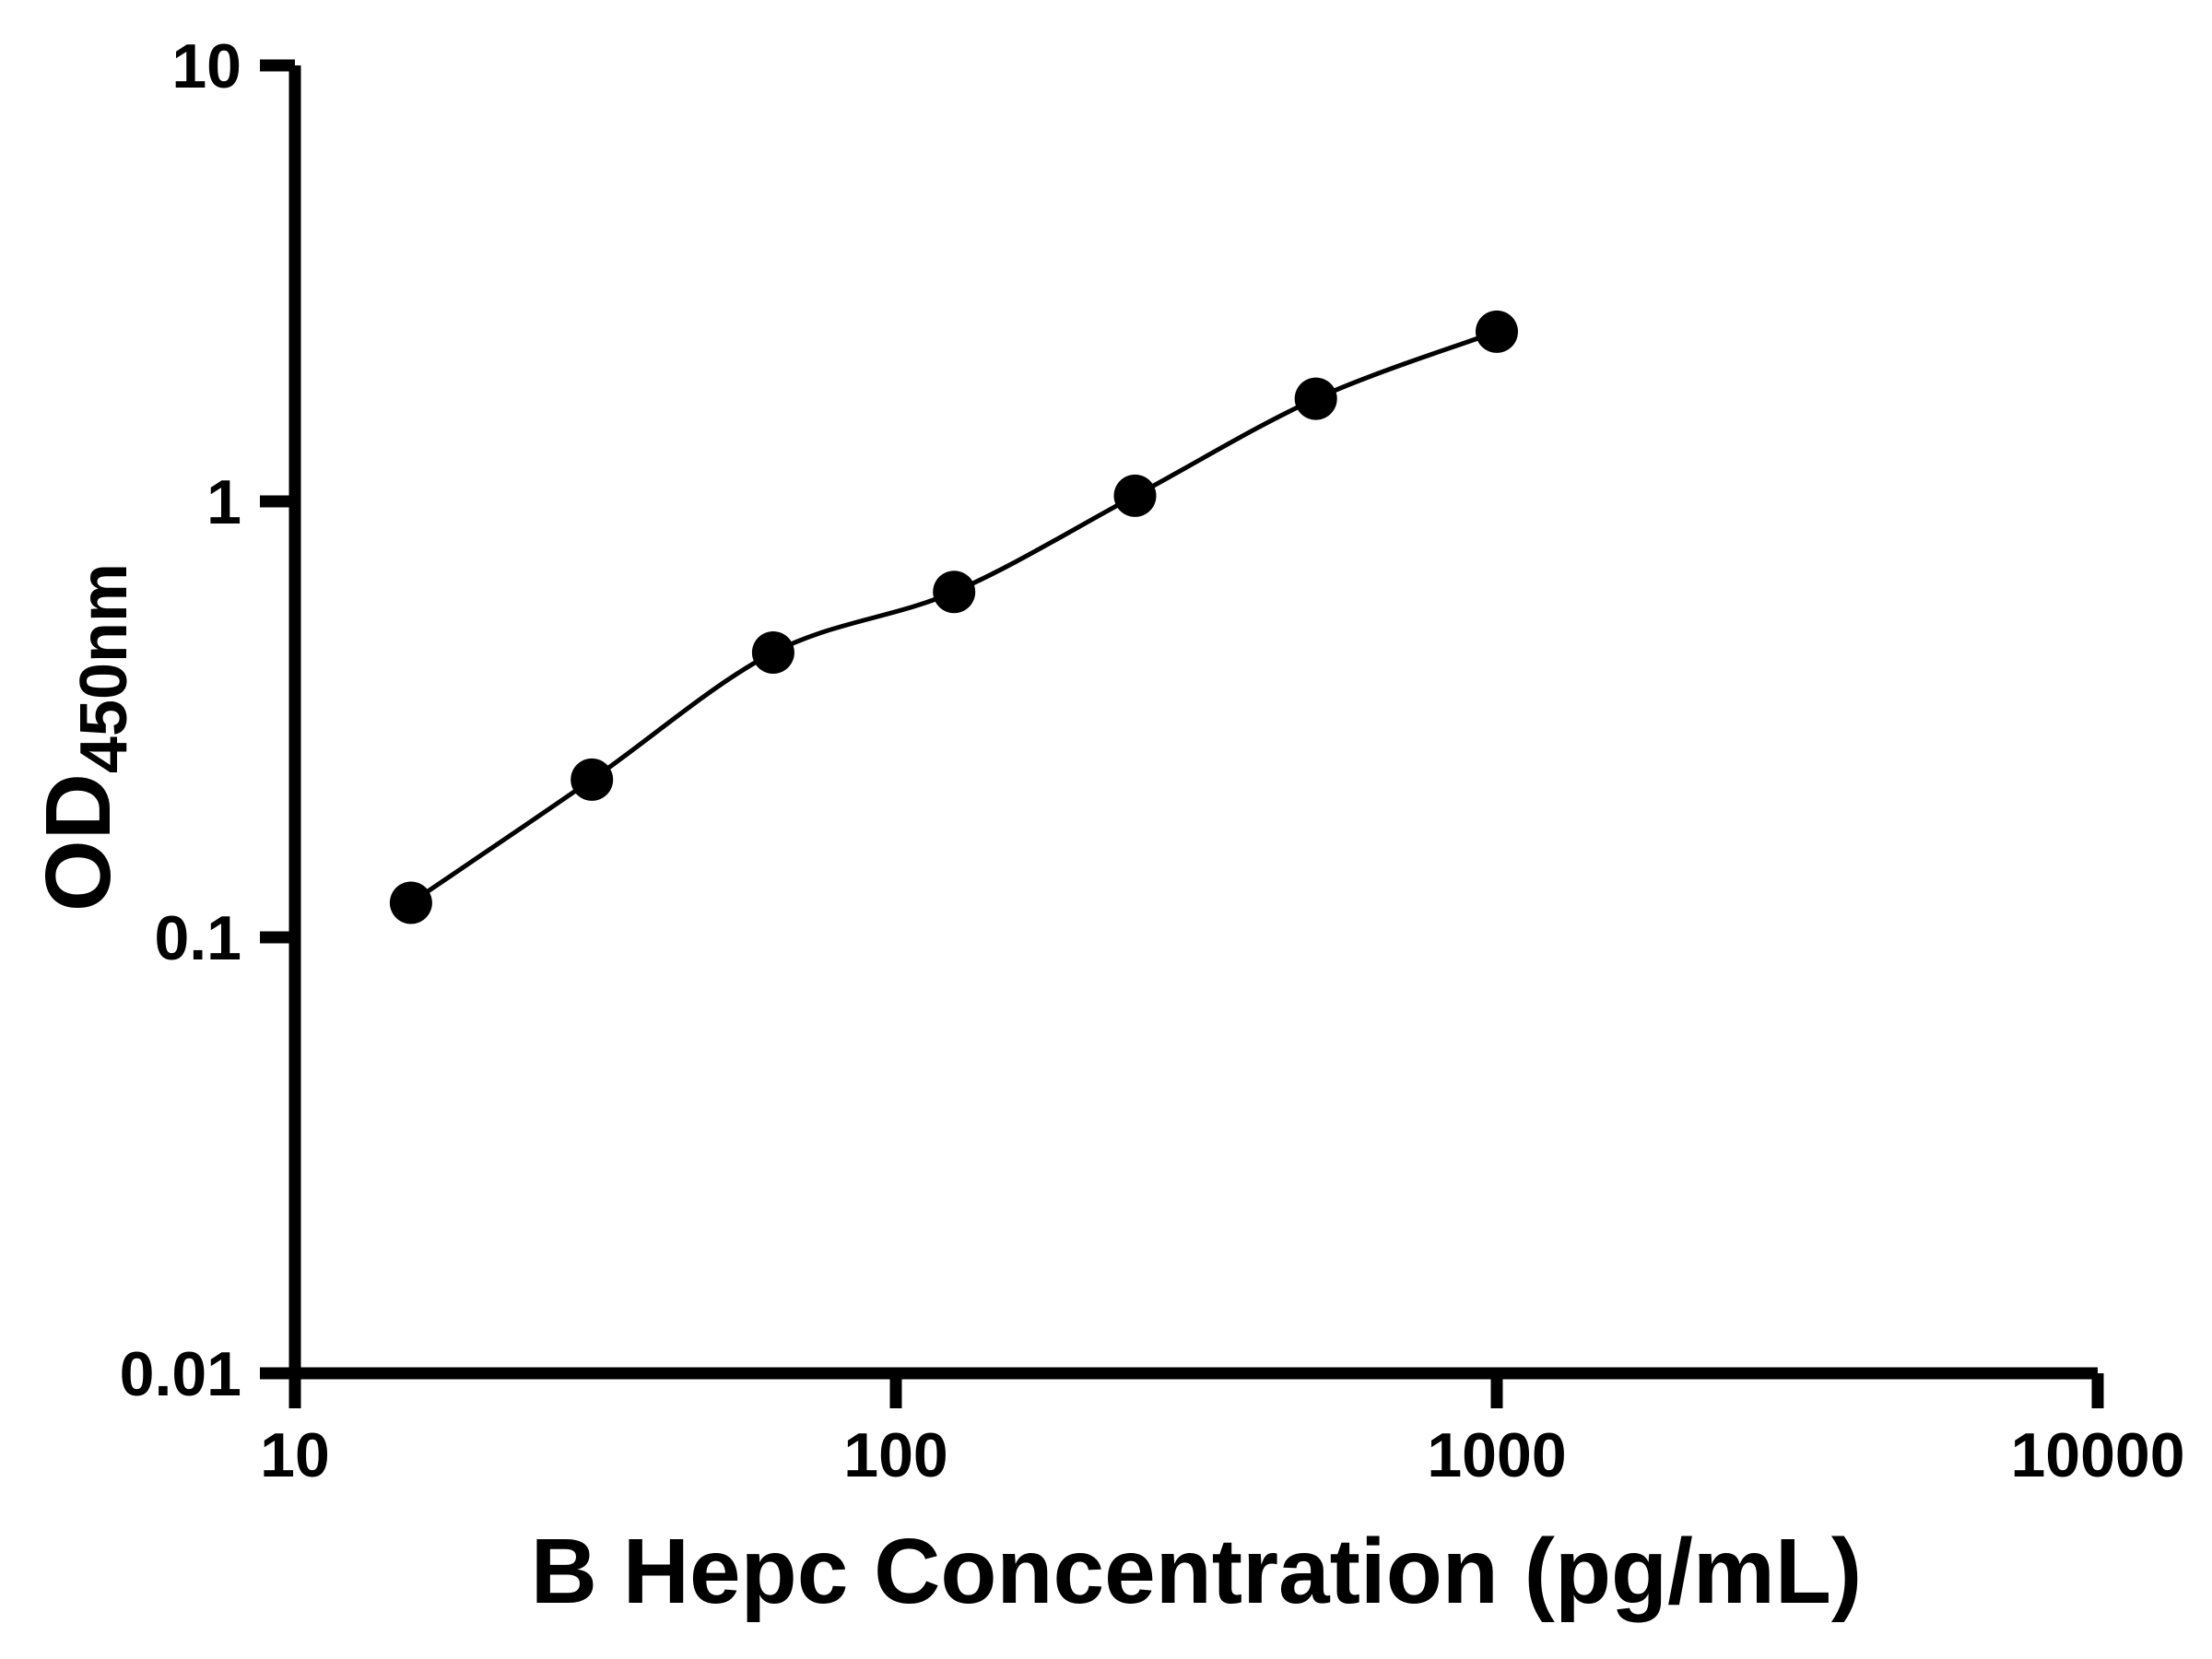  Describe the element at coordinates (295, 1455) in the screenshot. I see `x-axis-tick-label: 10` at that location.